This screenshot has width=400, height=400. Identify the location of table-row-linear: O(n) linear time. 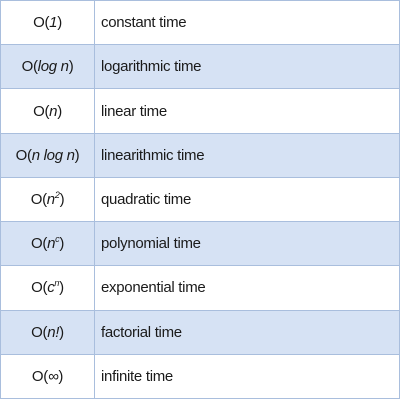
(200, 111).